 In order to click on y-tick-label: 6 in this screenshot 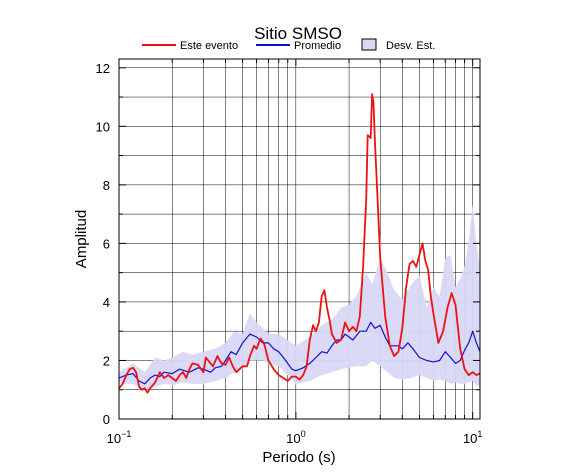, I will do `click(106, 243)`.